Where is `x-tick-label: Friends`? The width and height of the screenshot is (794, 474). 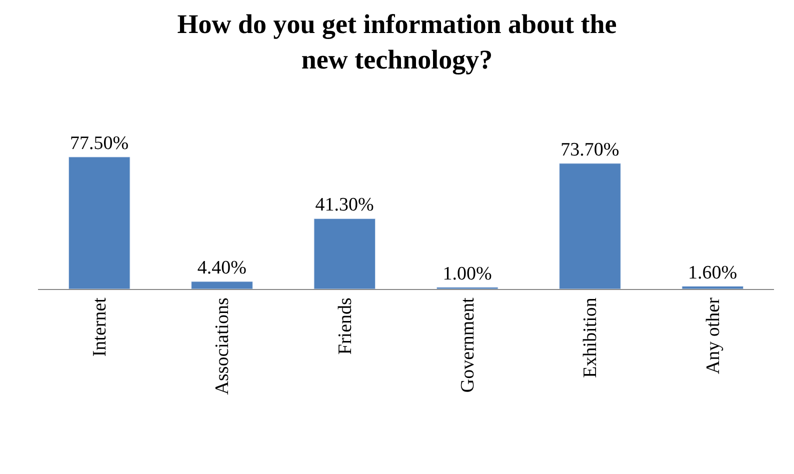
x-tick-label: Friends is located at coordinates (345, 326).